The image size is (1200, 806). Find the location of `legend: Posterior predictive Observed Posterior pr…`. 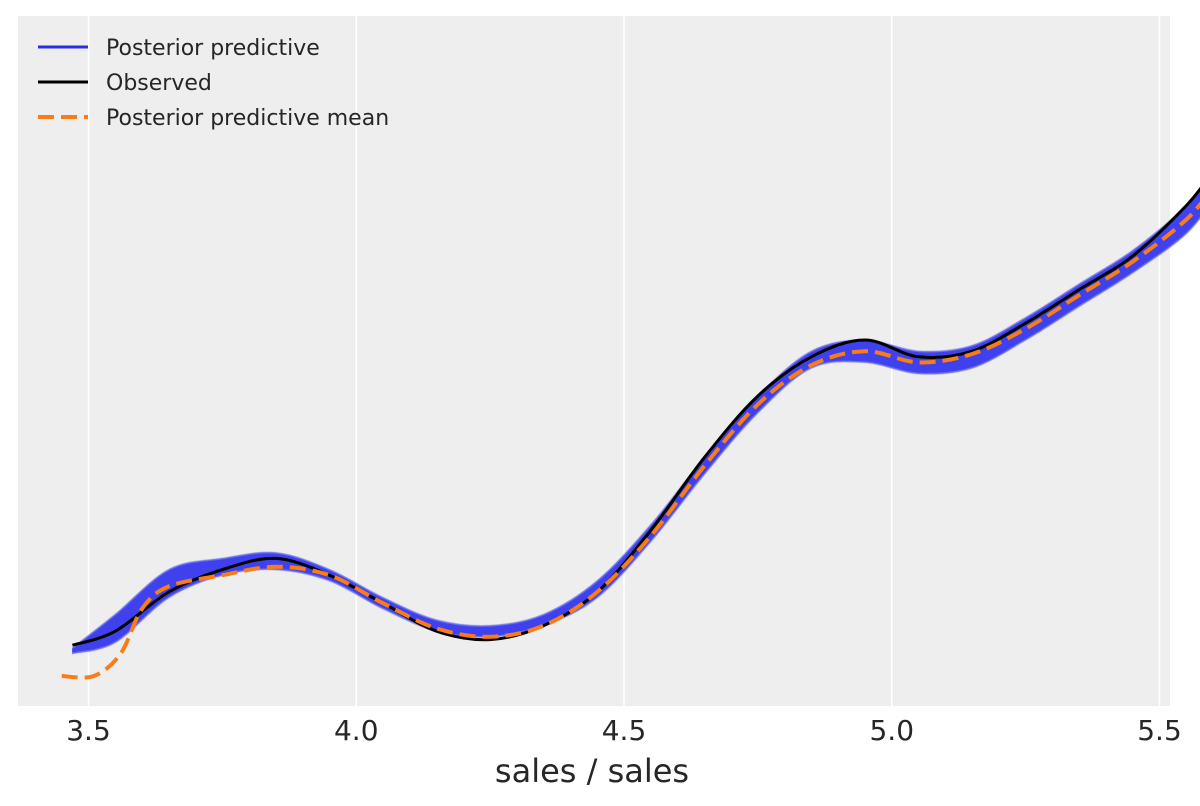

legend: Posterior predictive Observed Posterior pr… is located at coordinates (213, 83).